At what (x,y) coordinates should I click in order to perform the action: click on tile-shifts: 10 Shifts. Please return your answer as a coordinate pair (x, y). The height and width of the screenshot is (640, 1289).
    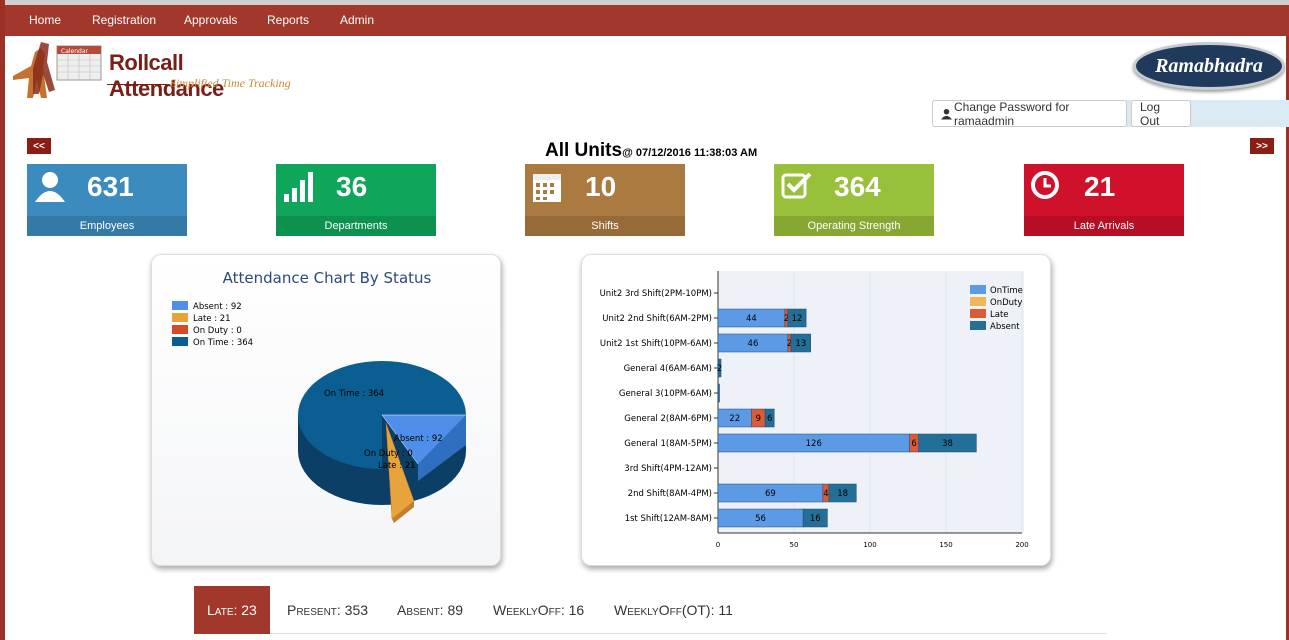
    Looking at the image, I should click on (605, 200).